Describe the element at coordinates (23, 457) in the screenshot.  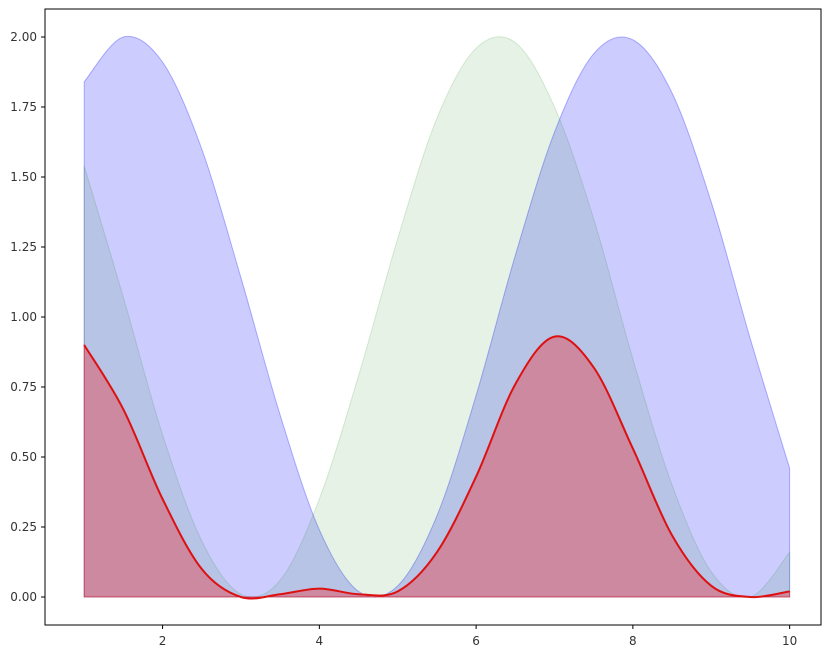
I see `y-tick-label: 0.50` at that location.